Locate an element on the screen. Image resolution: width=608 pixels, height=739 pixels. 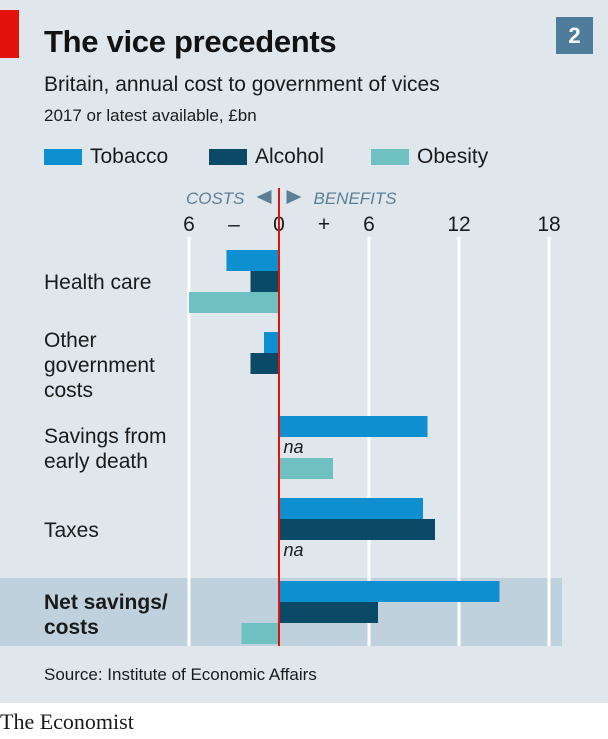
source-note: Source: Institute of Economic Affairs is located at coordinates (180, 674).